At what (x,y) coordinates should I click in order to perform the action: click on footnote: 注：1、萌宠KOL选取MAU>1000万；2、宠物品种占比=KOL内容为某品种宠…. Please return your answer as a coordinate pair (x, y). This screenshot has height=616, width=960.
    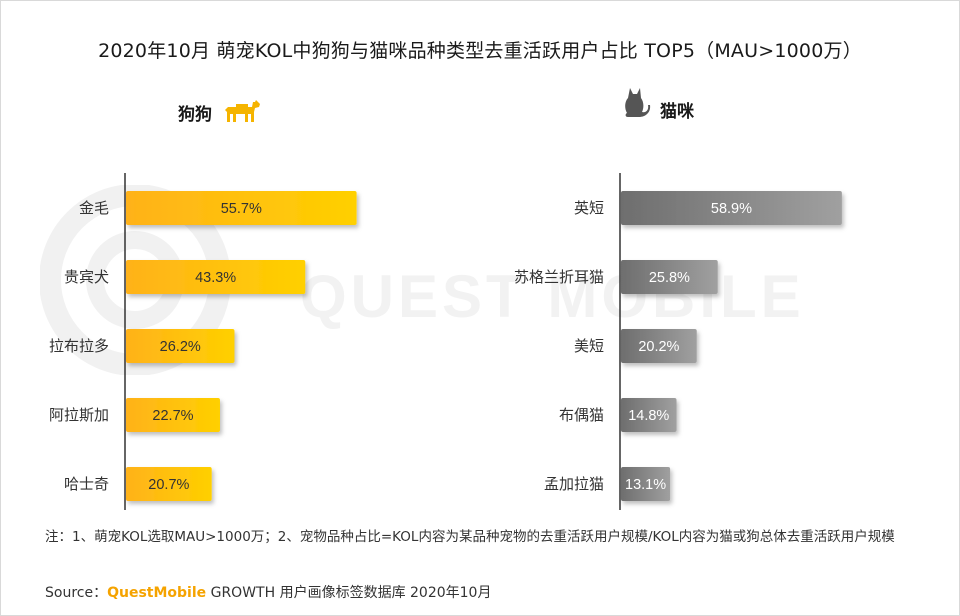
    Looking at the image, I should click on (470, 537).